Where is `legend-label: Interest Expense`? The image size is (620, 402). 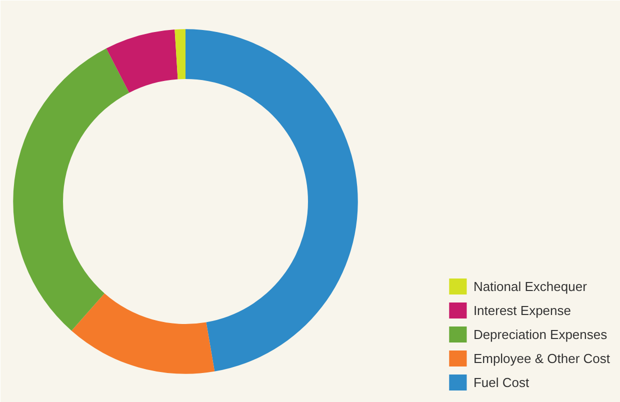
legend-label: Interest Expense is located at coordinates (522, 310).